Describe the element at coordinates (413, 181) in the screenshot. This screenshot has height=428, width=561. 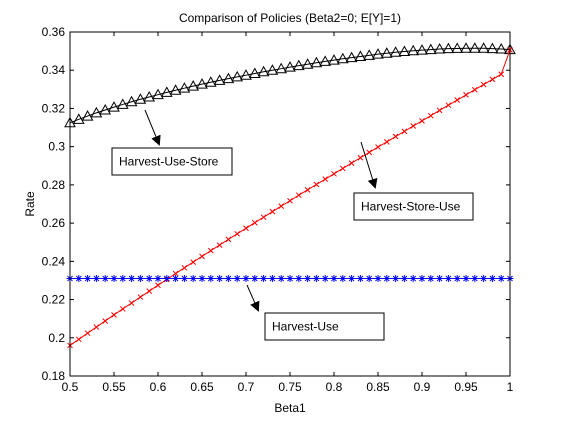
I see `annotation-harvest-store-use: Harvest-Store-Use` at that location.